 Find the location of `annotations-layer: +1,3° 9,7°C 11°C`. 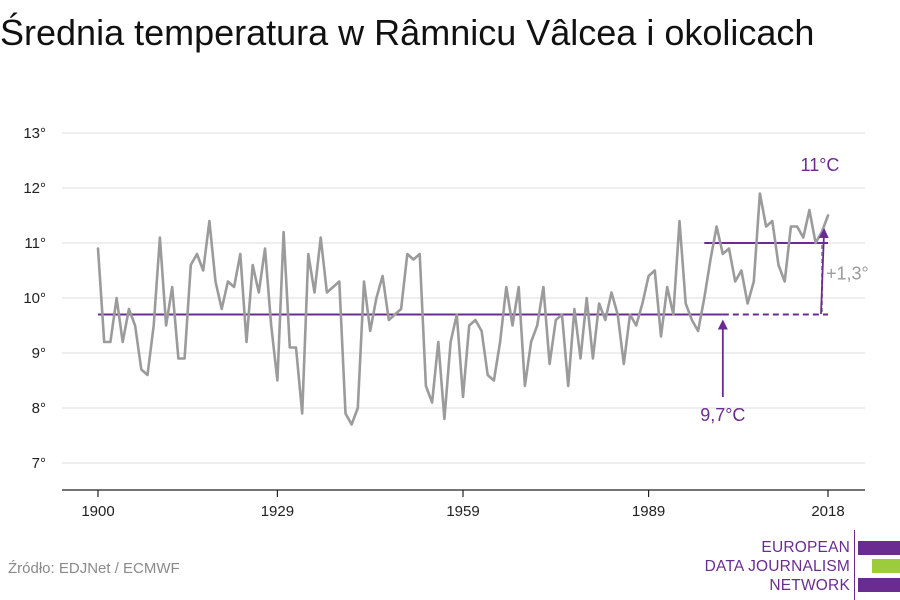

annotations-layer: +1,3° 9,7°C 11°C is located at coordinates (784, 290).